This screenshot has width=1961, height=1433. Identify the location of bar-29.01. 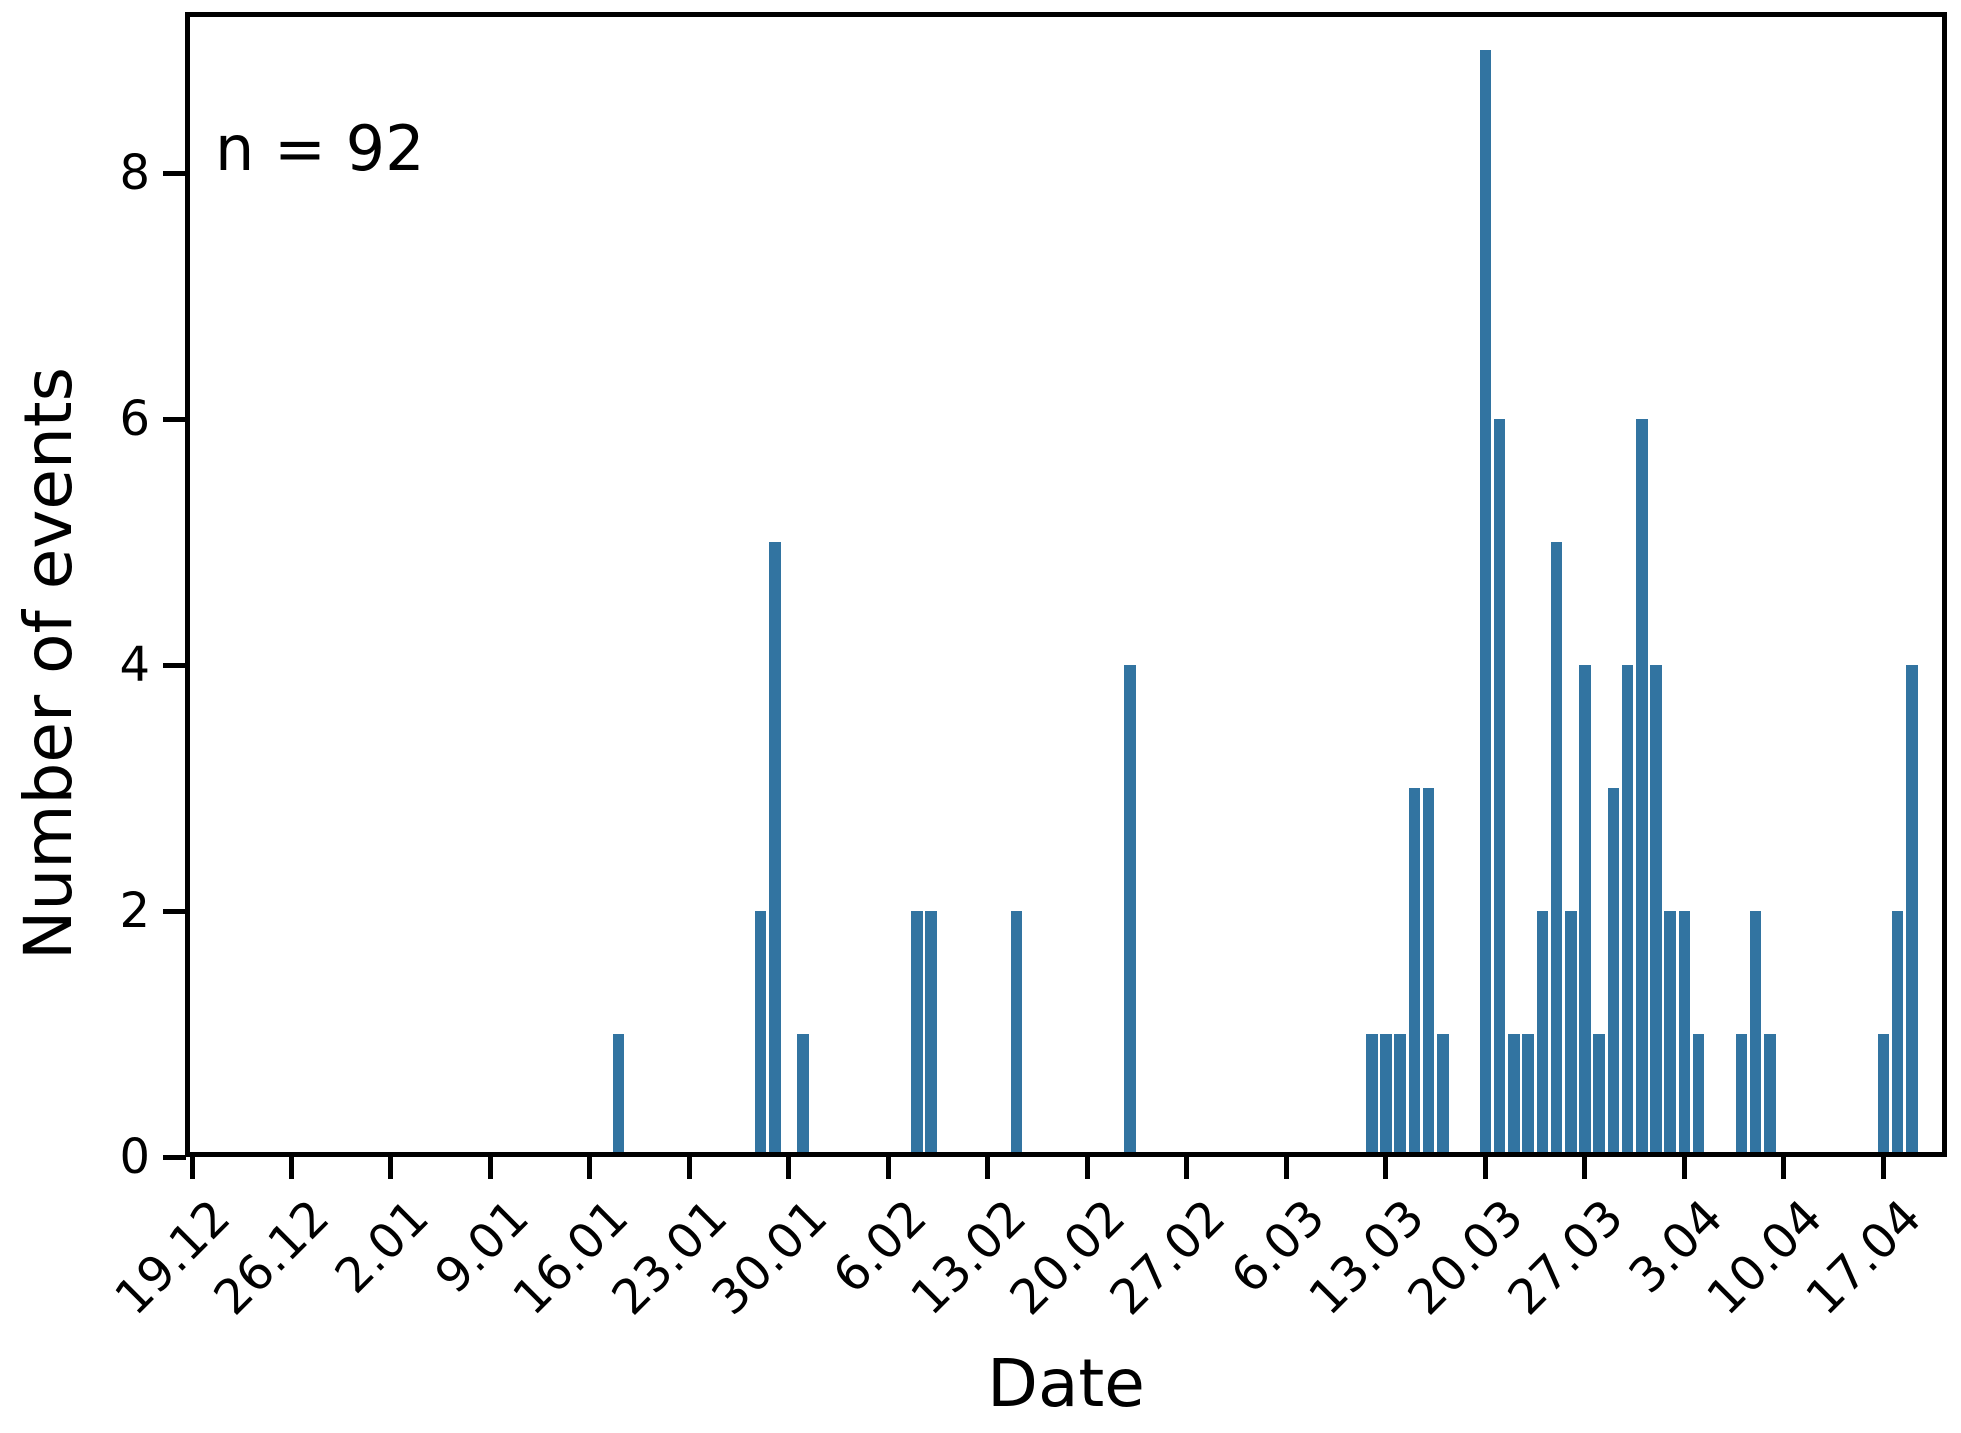
(774, 847).